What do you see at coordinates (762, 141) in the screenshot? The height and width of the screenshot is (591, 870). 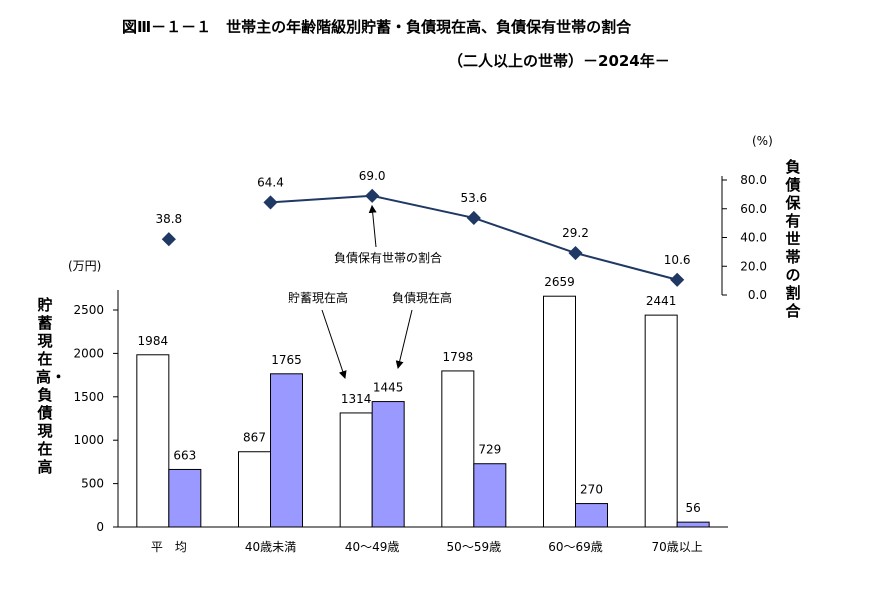 I see `right-axis-unit: (%)` at bounding box center [762, 141].